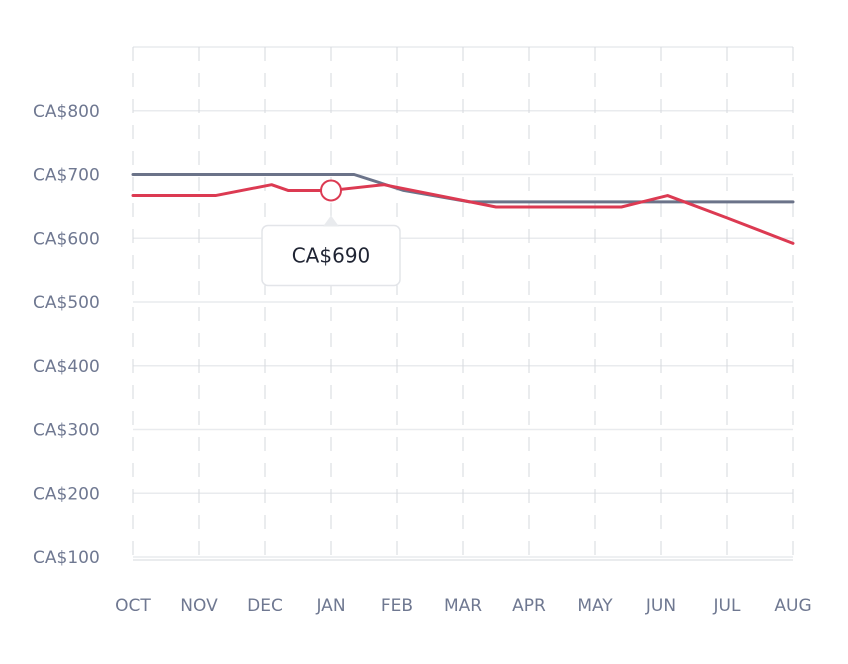  What do you see at coordinates (66, 431) in the screenshot?
I see `y-tick-label: CA$300` at bounding box center [66, 431].